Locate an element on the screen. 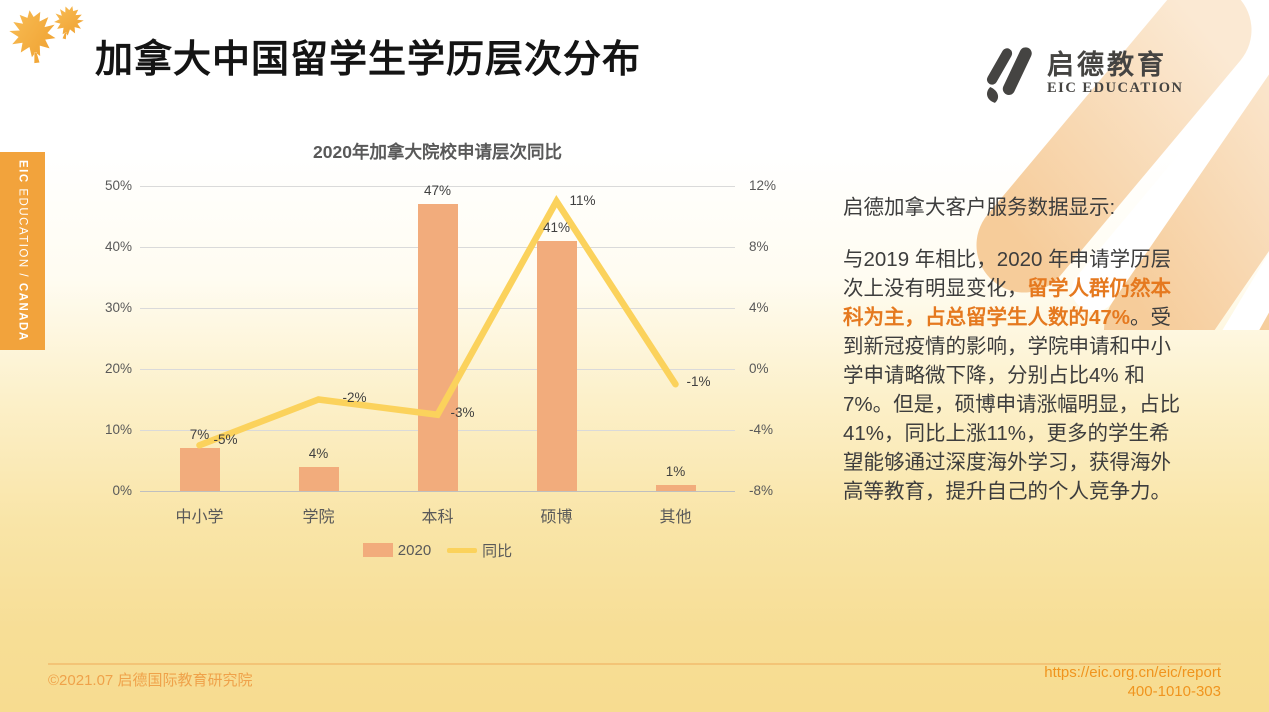 Image resolution: width=1269 pixels, height=712 pixels. legend-item-2020: 2020 is located at coordinates (397, 550).